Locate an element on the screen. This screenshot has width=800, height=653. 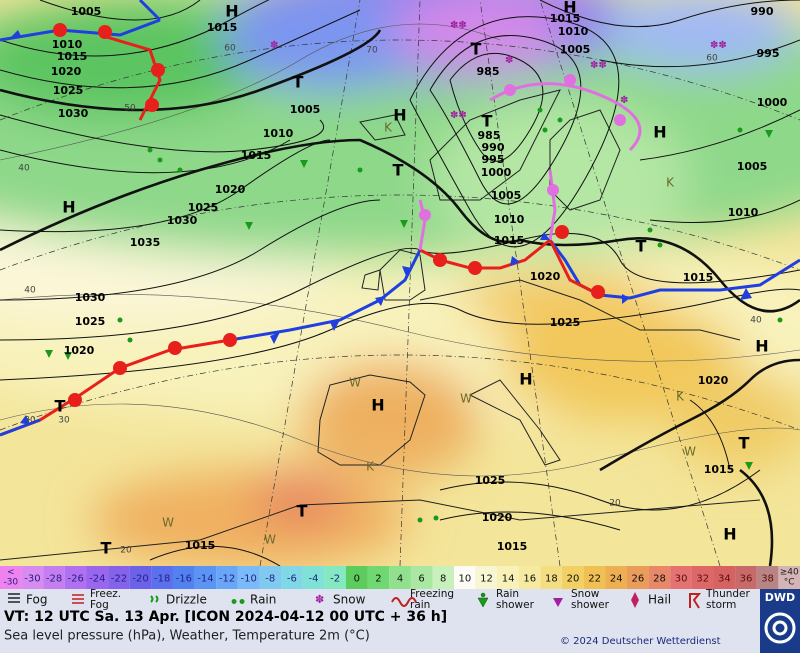
scale-label: 12 is located at coordinates (486, 579).